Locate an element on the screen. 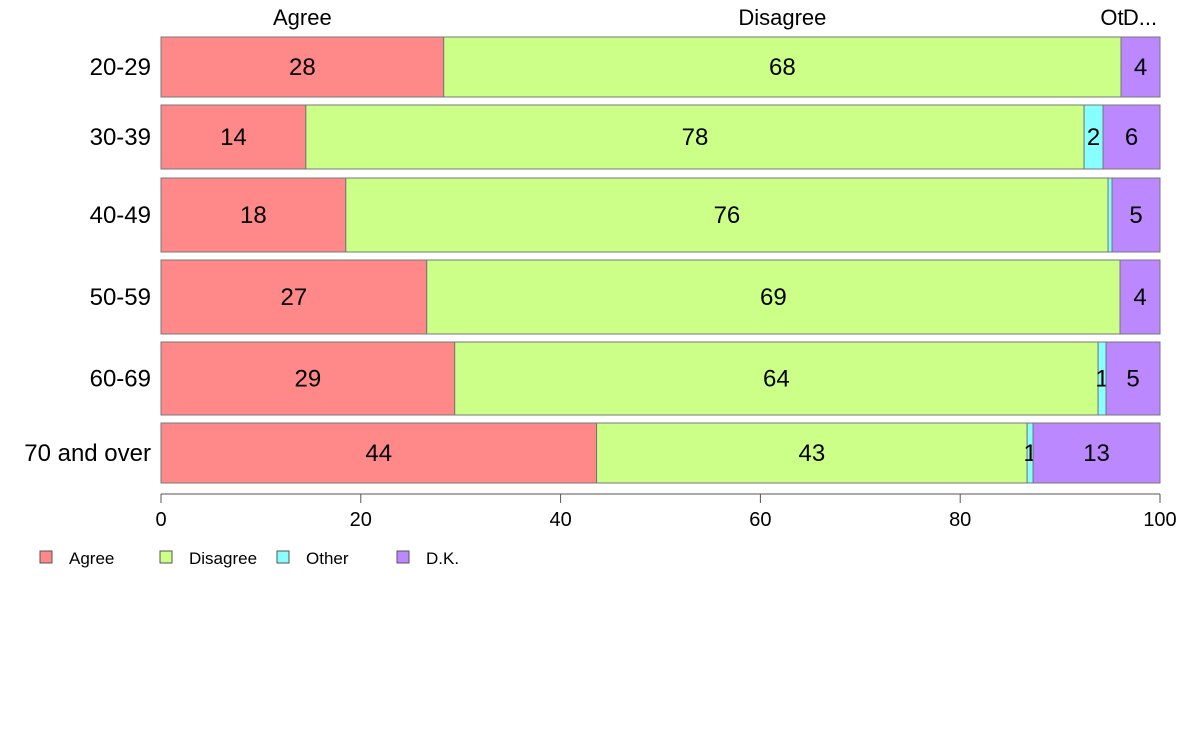 The image size is (1188, 736). x-tick-label: 40 is located at coordinates (560, 520).